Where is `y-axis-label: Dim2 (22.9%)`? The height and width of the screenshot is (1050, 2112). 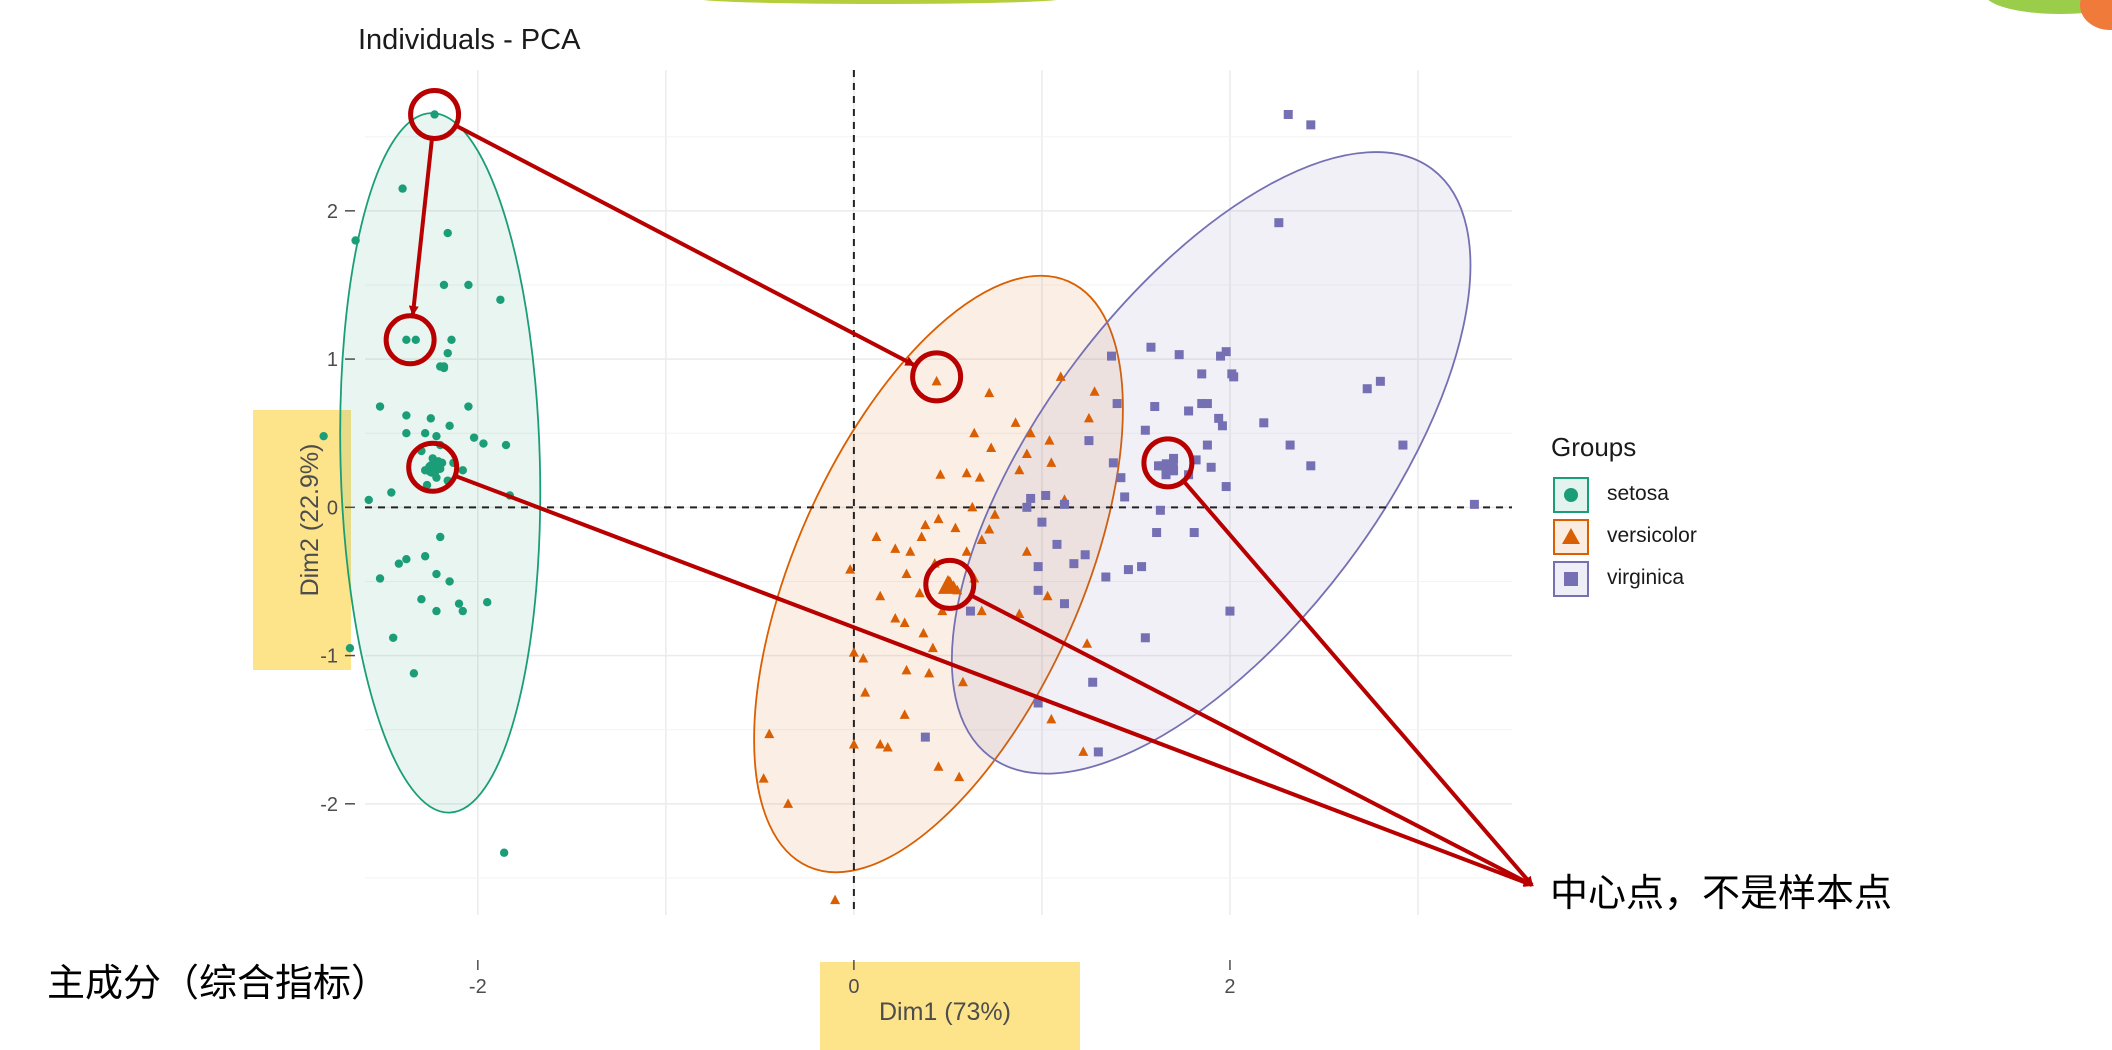 y-axis-label: Dim2 (22.9%) is located at coordinates (310, 520).